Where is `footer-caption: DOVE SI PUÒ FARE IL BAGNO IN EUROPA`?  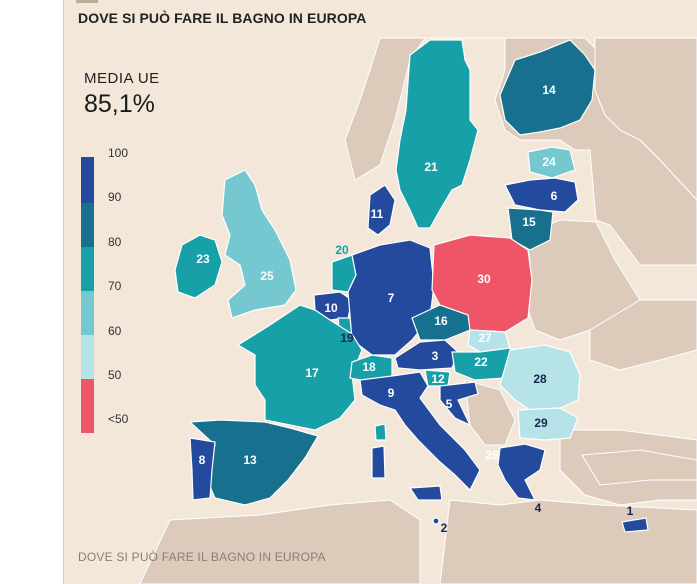
footer-caption: DOVE SI PUÒ FARE IL BAGNO IN EUROPA is located at coordinates (202, 557).